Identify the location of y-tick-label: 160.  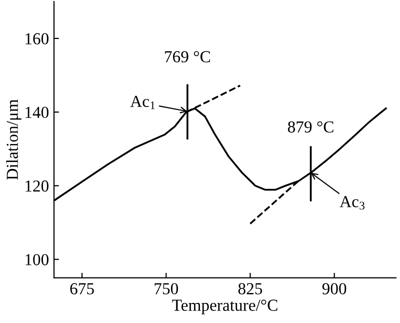
(37, 38).